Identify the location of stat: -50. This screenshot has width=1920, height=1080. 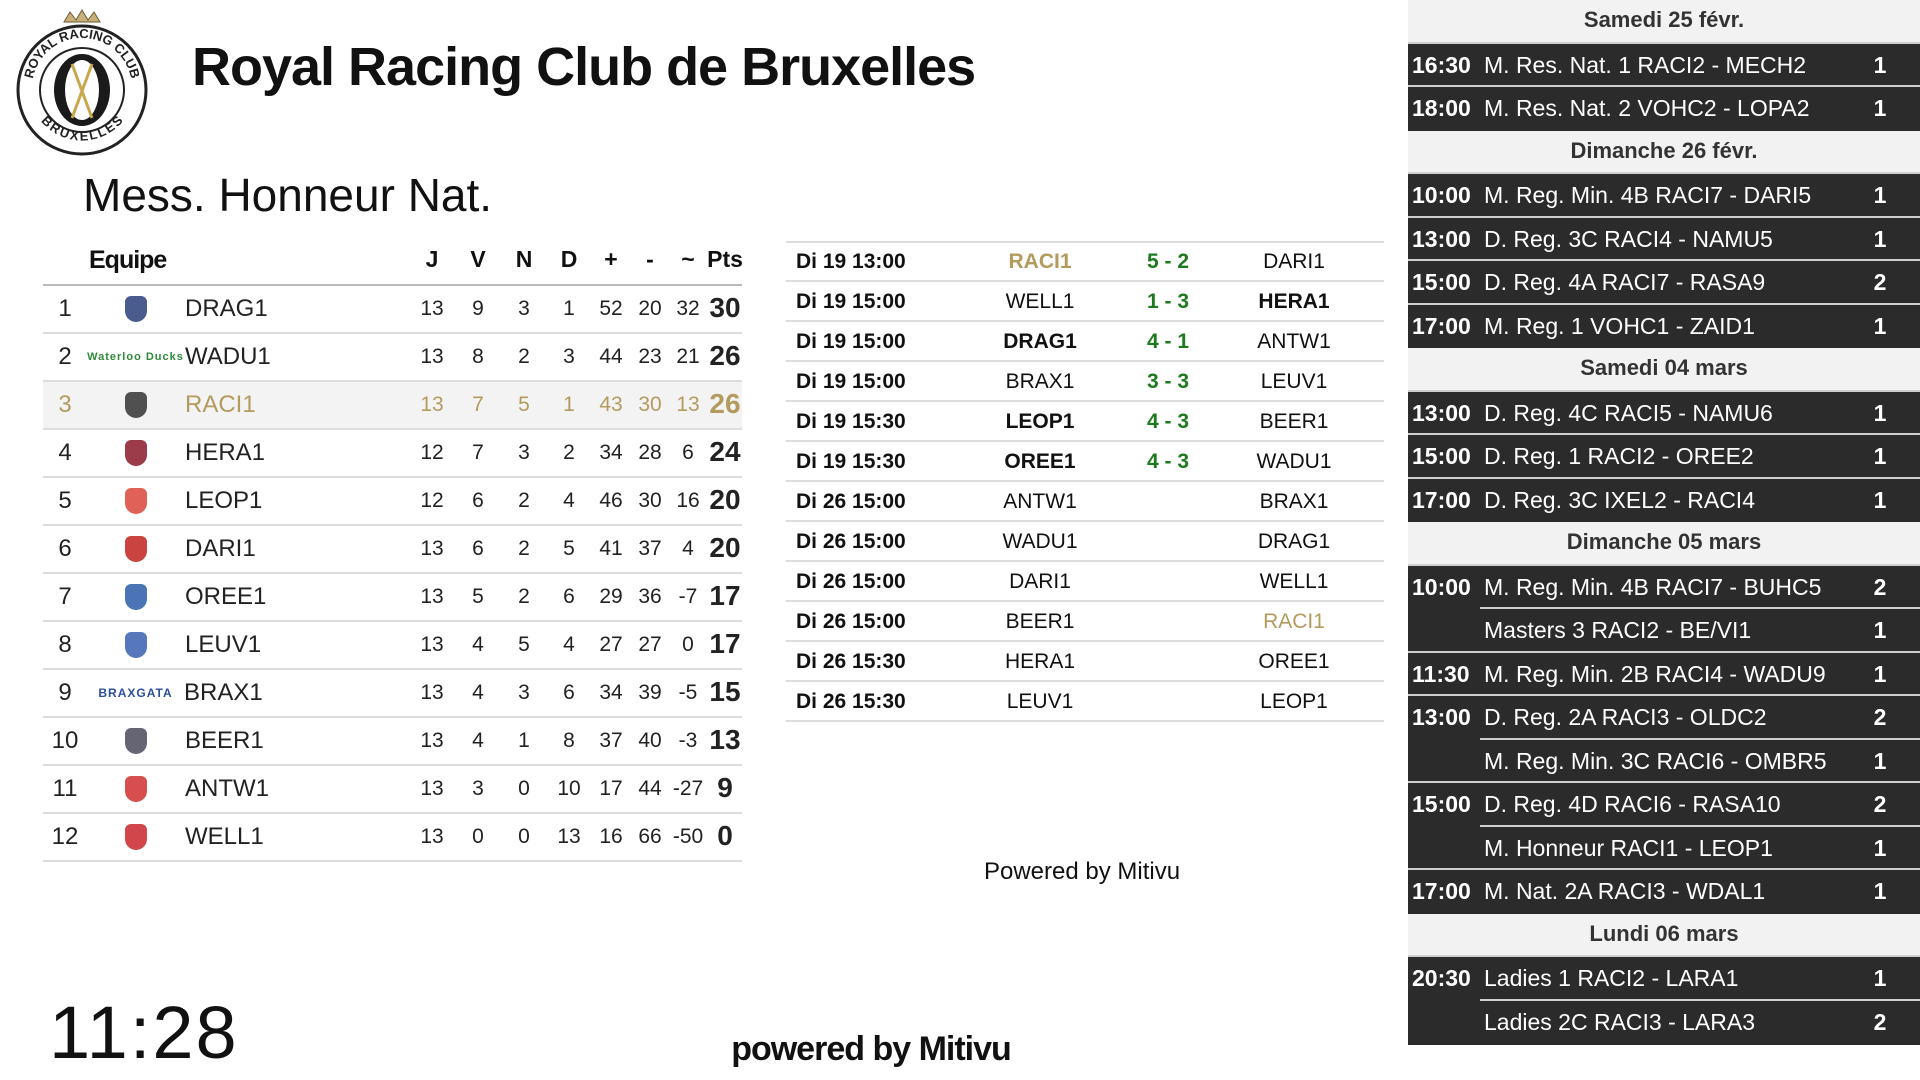
(688, 836).